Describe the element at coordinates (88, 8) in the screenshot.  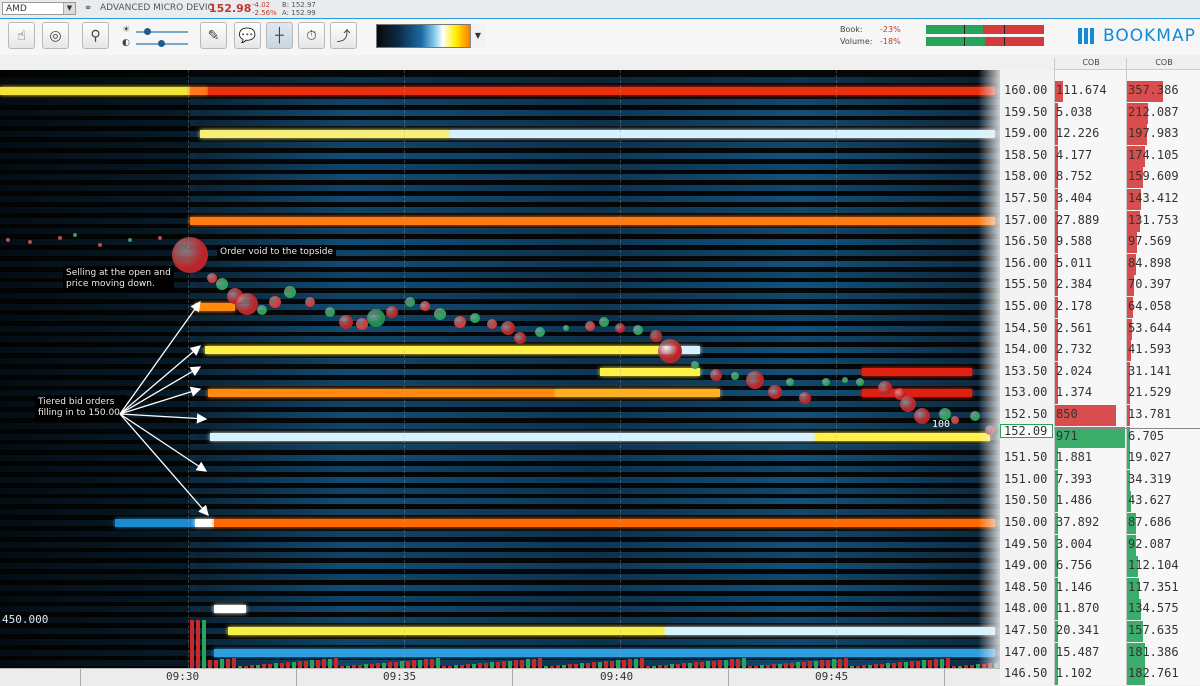
I see `link-icon: ⚭` at that location.